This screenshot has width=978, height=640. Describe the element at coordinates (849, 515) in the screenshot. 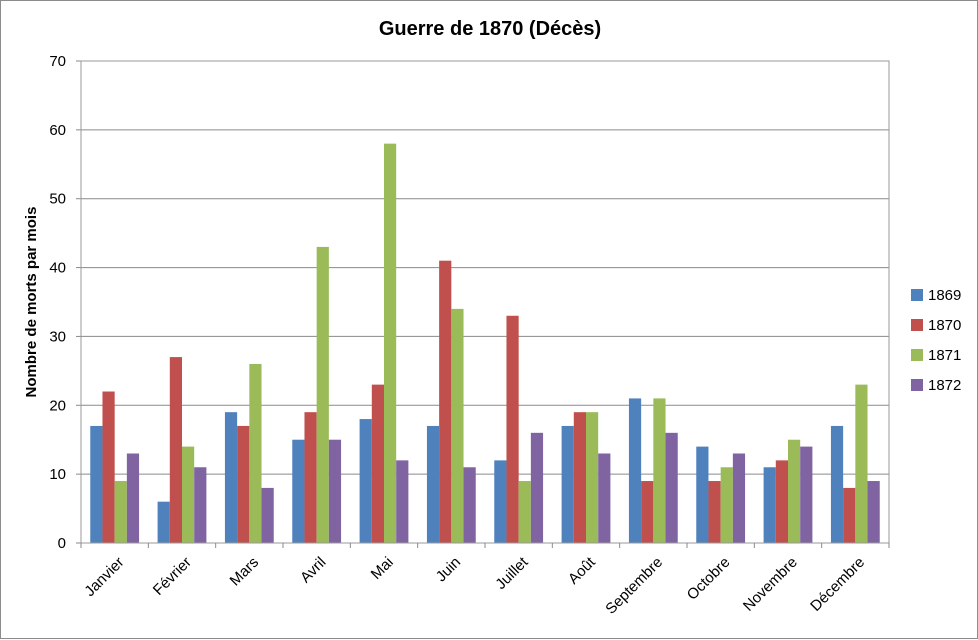

I see `bar-1870-décembre` at that location.